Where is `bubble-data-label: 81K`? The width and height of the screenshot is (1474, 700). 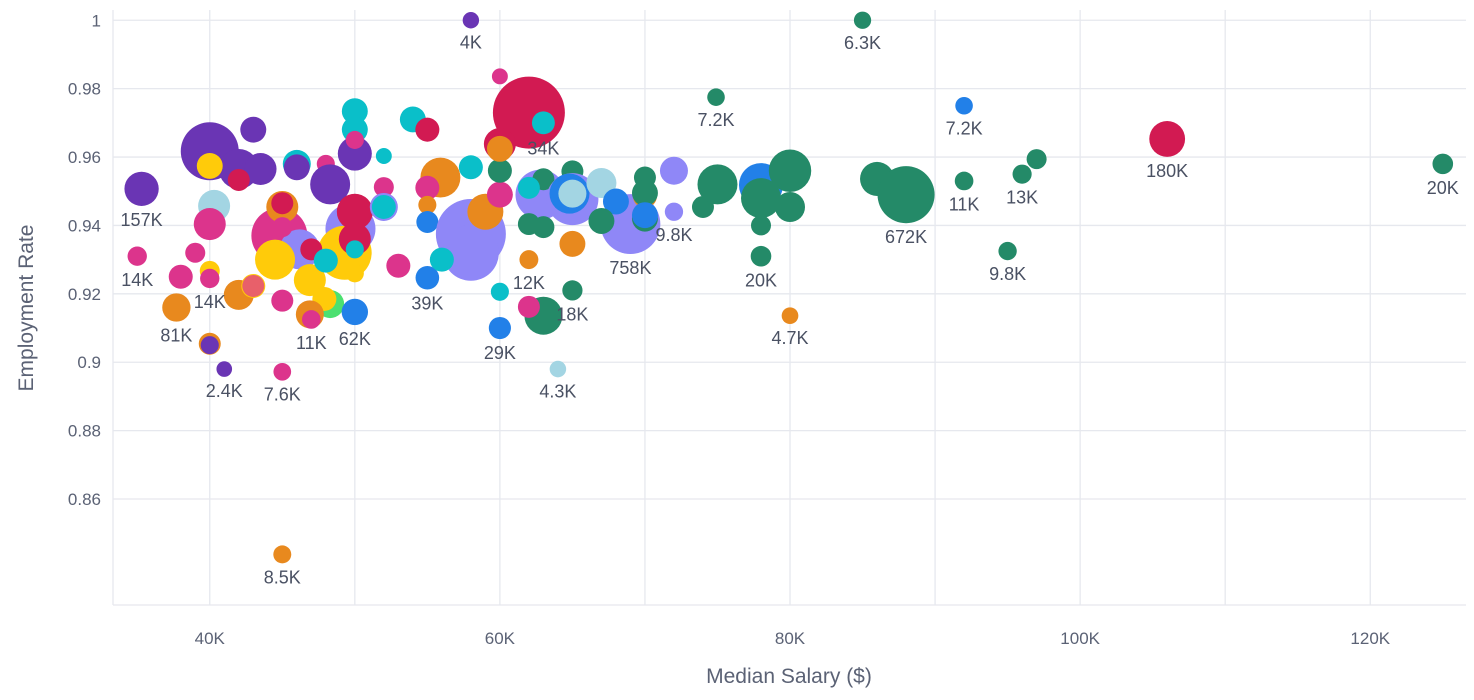 bubble-data-label: 81K is located at coordinates (176, 336).